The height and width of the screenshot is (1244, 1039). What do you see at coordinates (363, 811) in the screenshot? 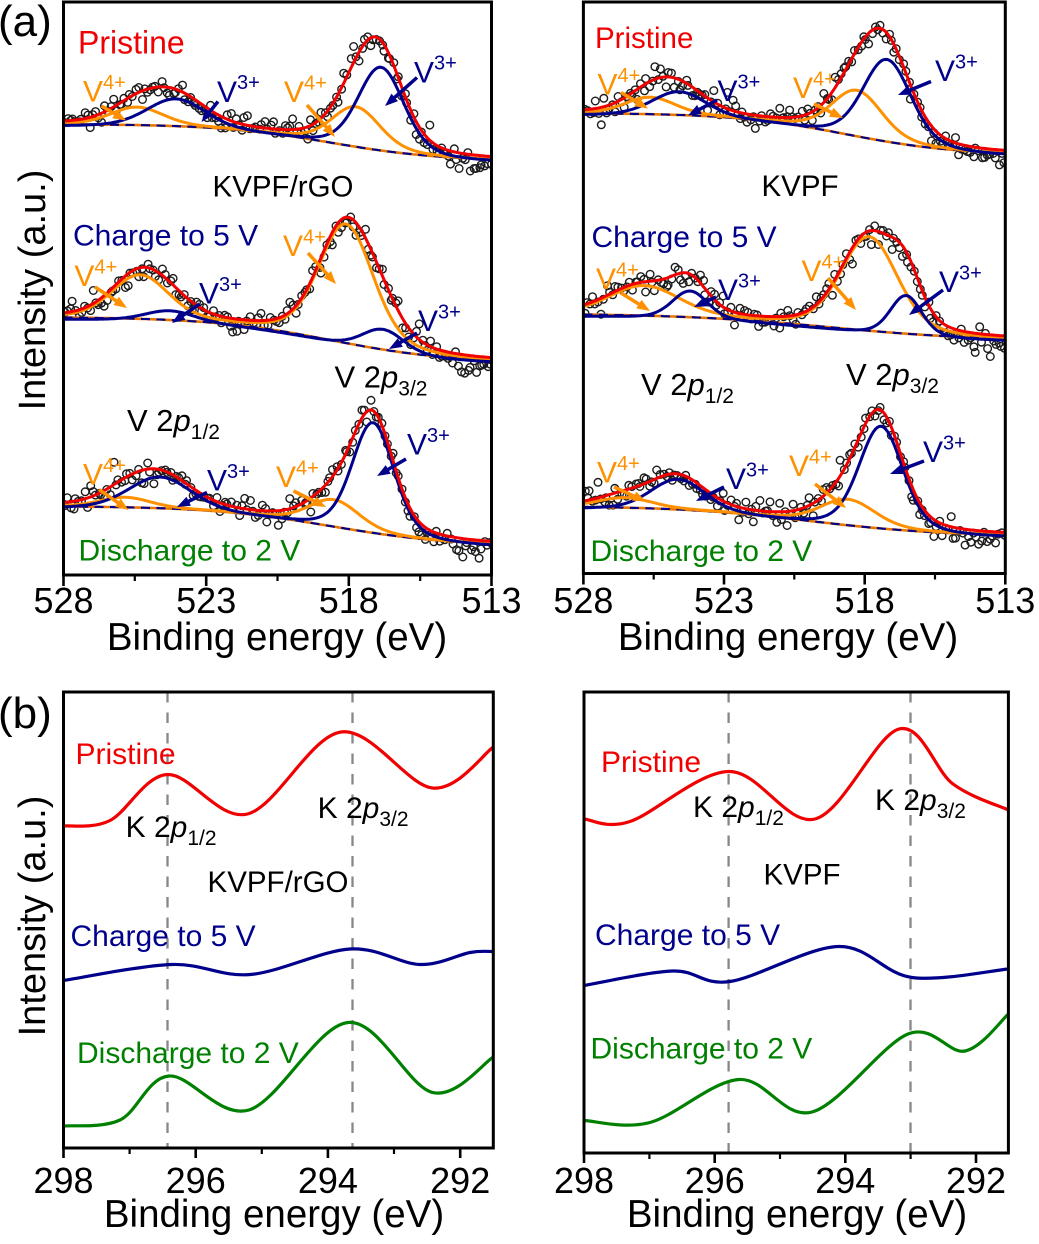
I see `svg-text: K 2p3/2` at bounding box center [363, 811].